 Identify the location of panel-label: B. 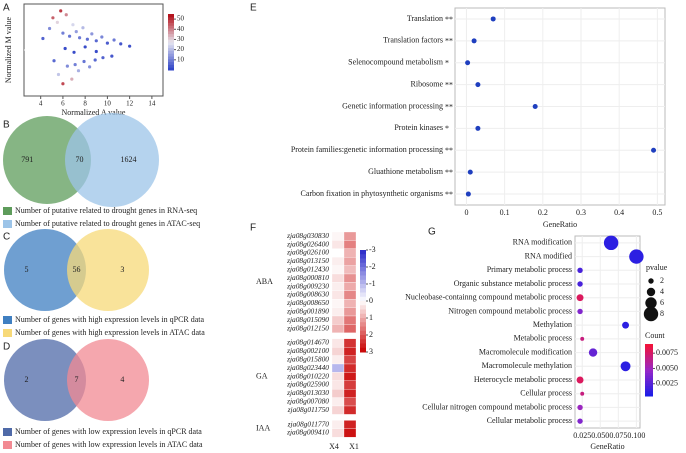
(6, 125).